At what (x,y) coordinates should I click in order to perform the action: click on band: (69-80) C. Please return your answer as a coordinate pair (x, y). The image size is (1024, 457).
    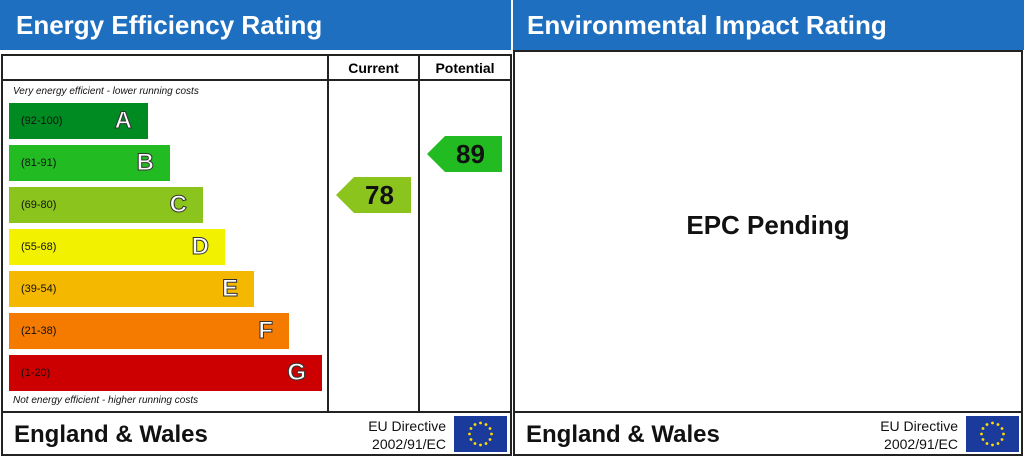
    Looking at the image, I should click on (106, 205).